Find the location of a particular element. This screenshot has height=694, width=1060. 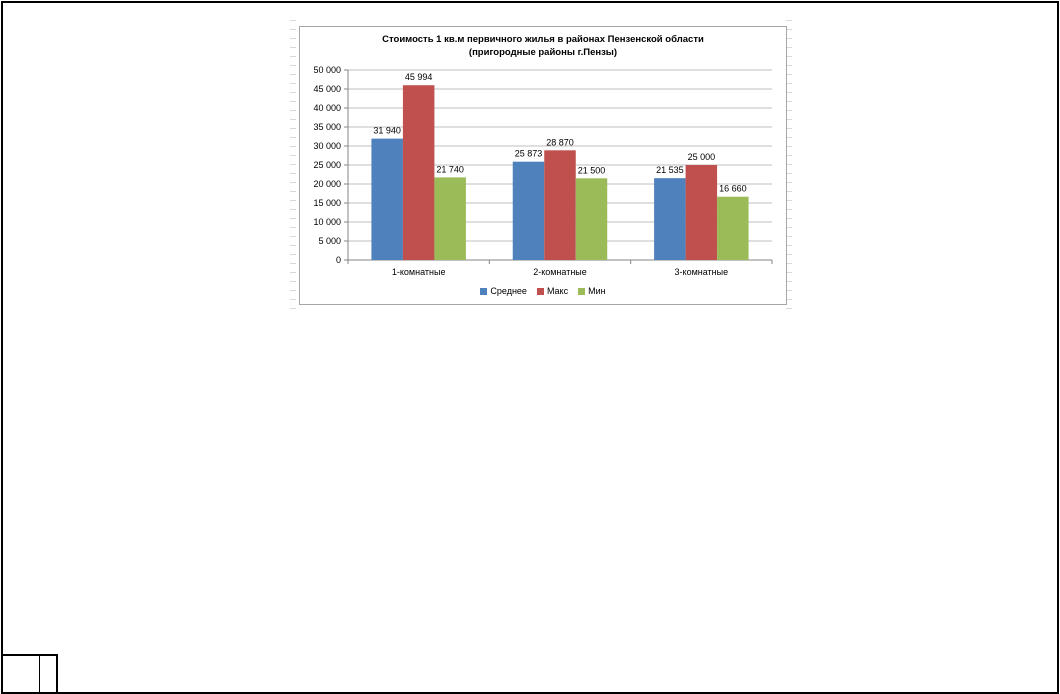

data-label-2-0: 21 740 is located at coordinates (450, 169).